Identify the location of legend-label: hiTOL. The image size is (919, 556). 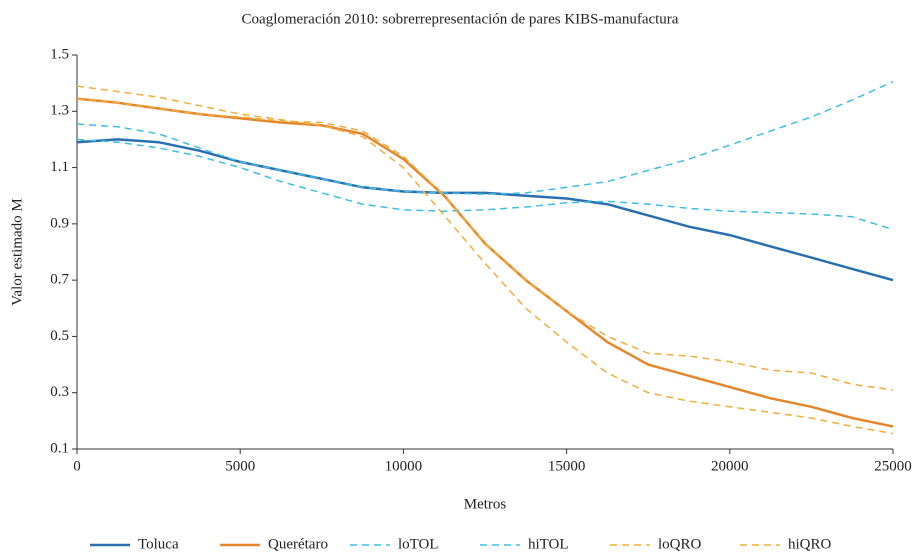
(548, 544).